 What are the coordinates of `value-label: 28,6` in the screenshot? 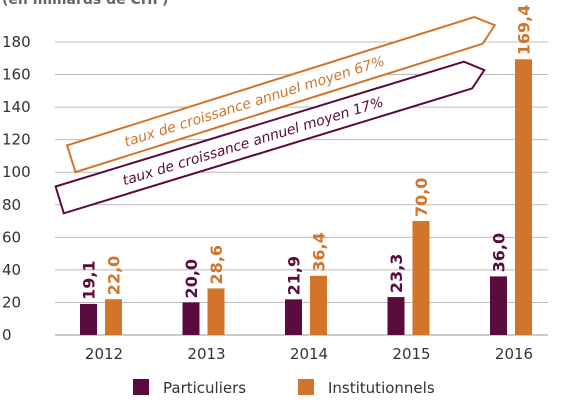 It's located at (216, 264).